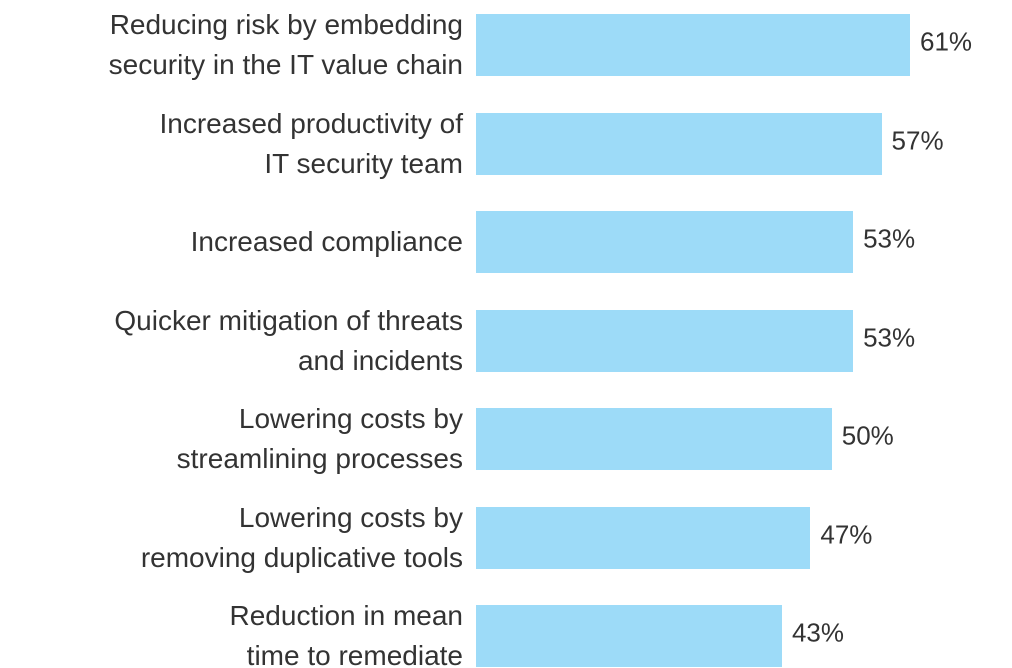 The height and width of the screenshot is (668, 1012). What do you see at coordinates (867, 435) in the screenshot?
I see `value-label: 50%` at bounding box center [867, 435].